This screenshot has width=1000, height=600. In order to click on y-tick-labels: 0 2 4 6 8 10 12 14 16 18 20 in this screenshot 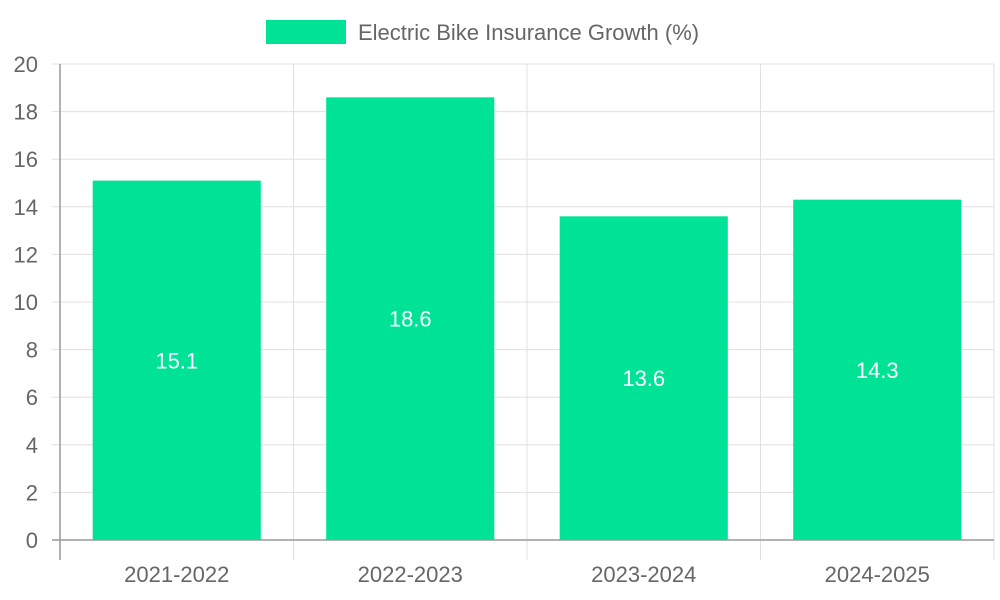, I will do `click(26, 302)`.